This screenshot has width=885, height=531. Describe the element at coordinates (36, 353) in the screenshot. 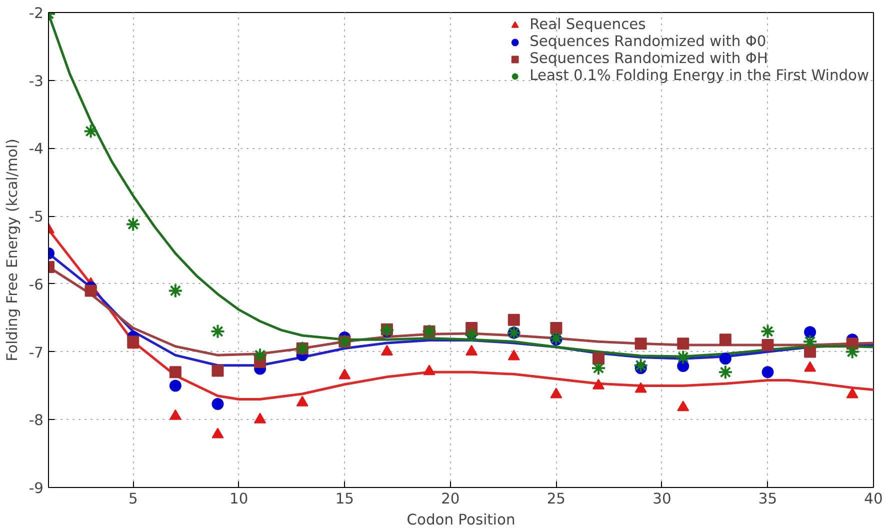

I see `y-tick-label: -7` at that location.